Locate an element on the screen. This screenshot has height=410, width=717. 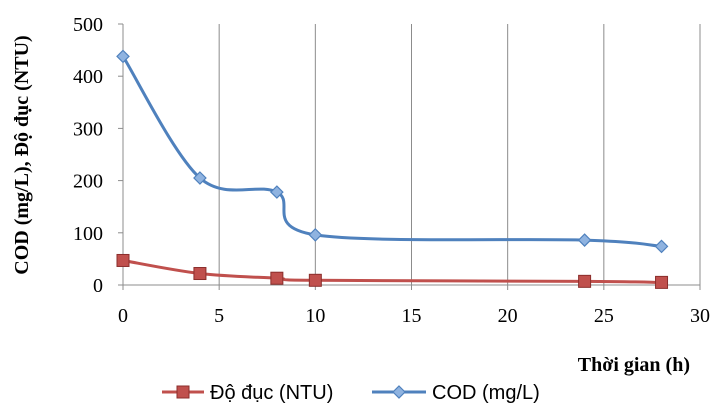
y-tick-label: 200 is located at coordinates (88, 182).